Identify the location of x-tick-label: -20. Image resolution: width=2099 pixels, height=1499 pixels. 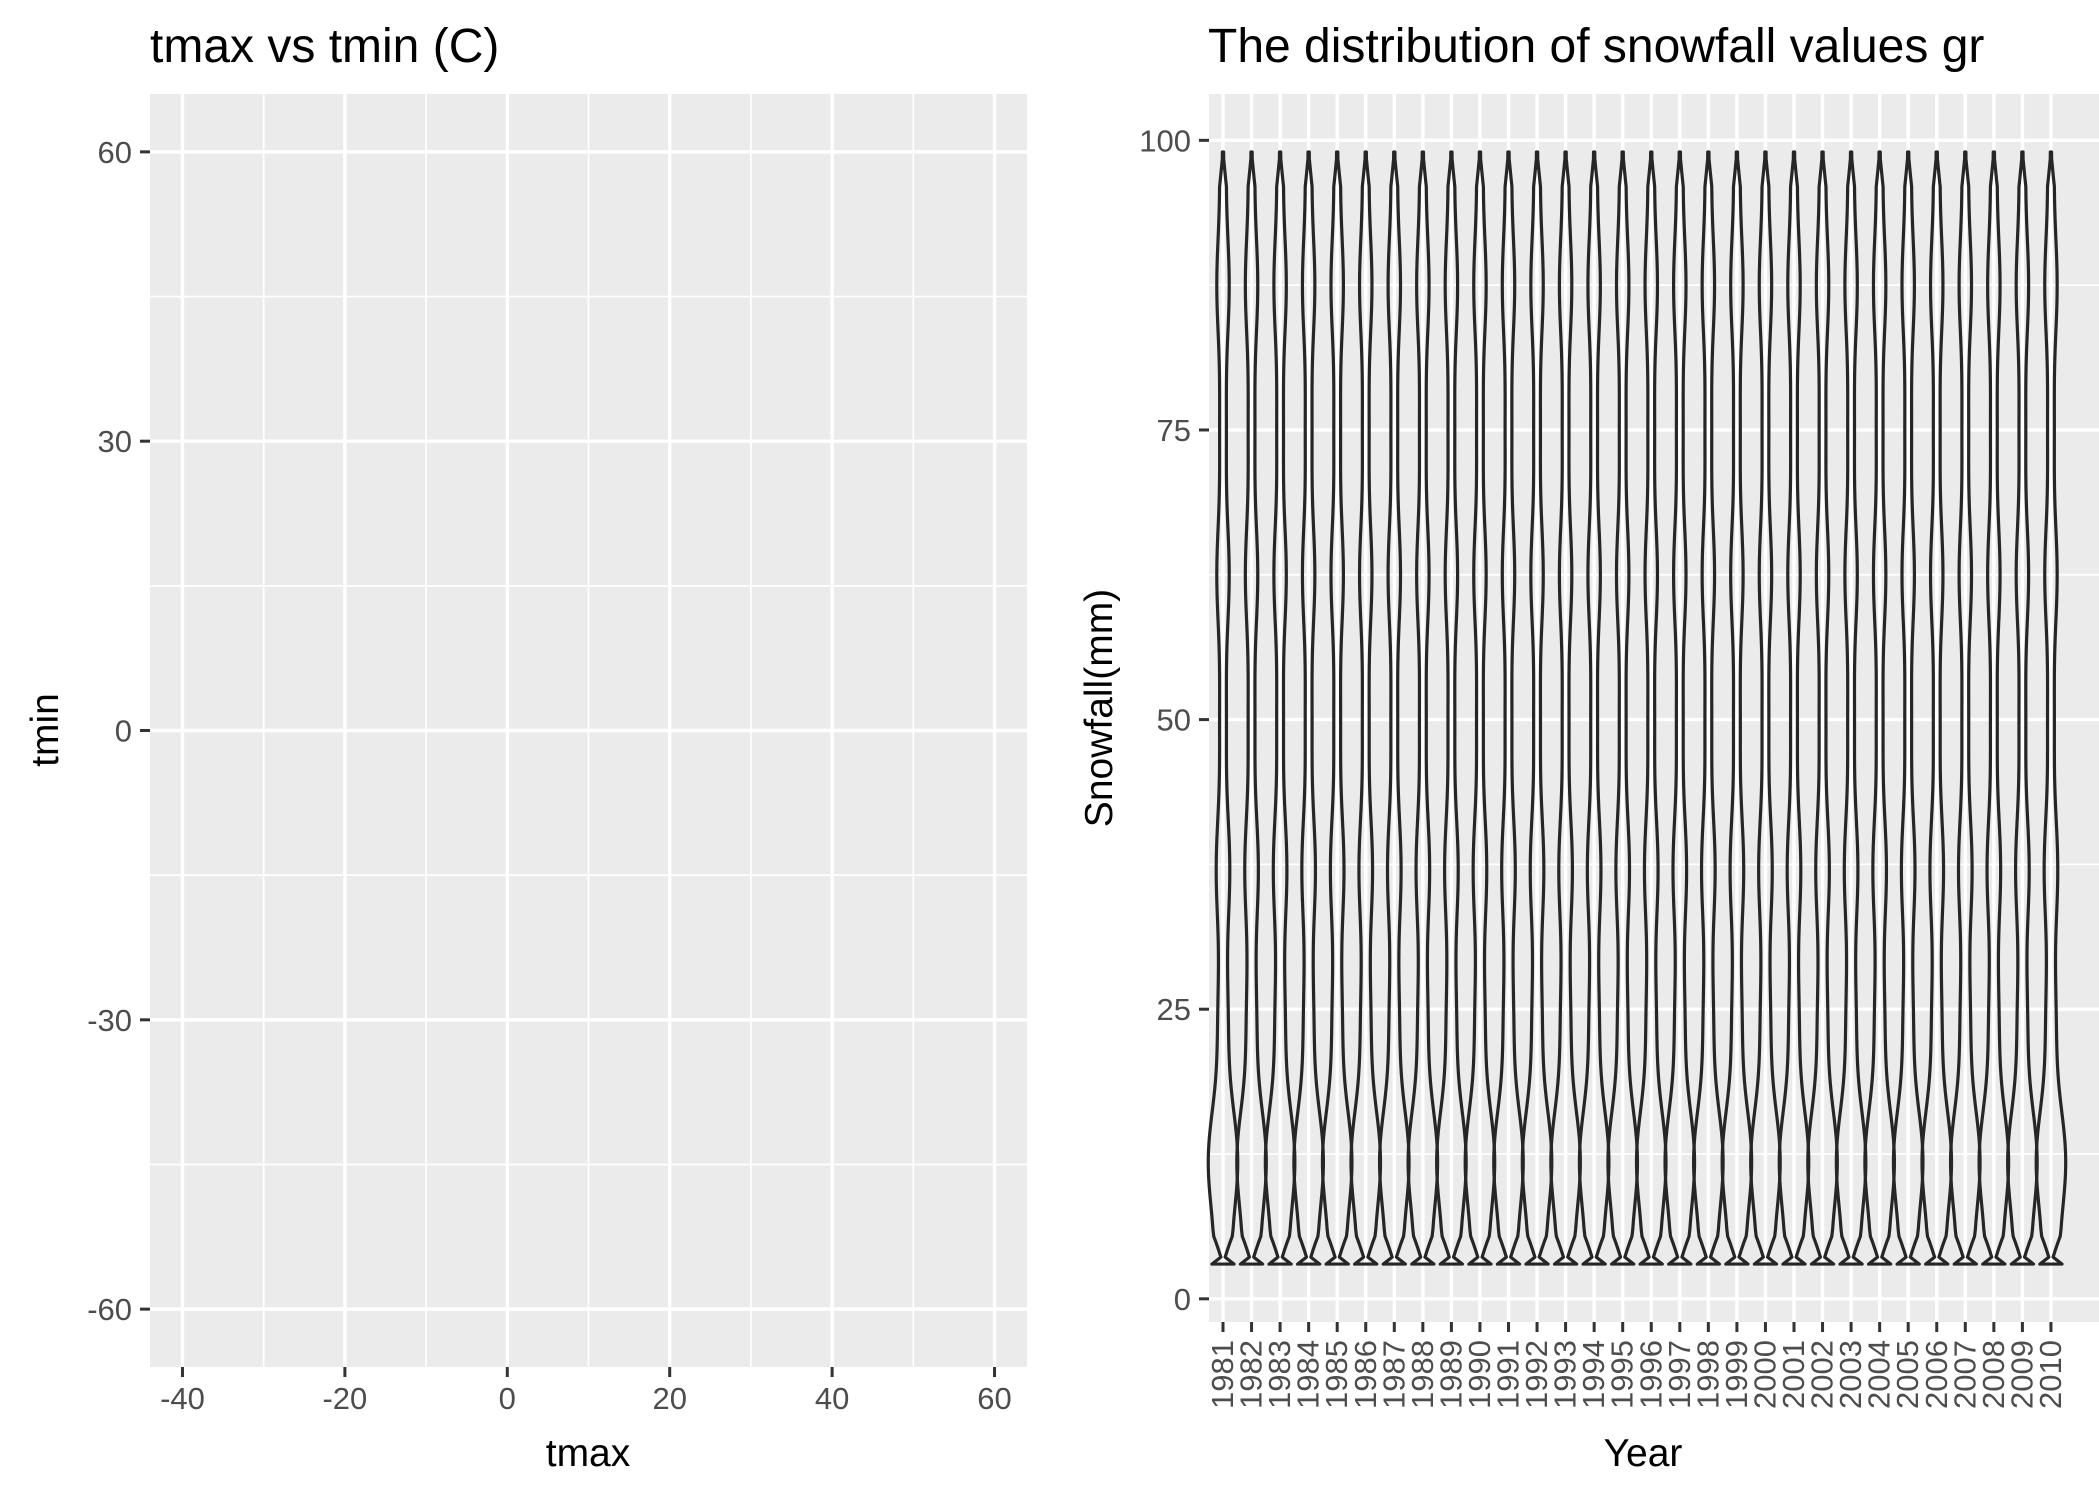
(344, 1398).